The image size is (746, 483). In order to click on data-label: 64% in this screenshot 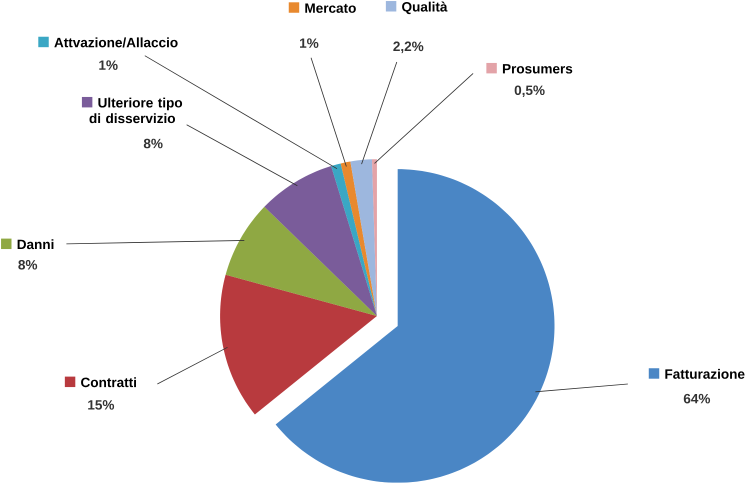, I will do `click(697, 399)`.